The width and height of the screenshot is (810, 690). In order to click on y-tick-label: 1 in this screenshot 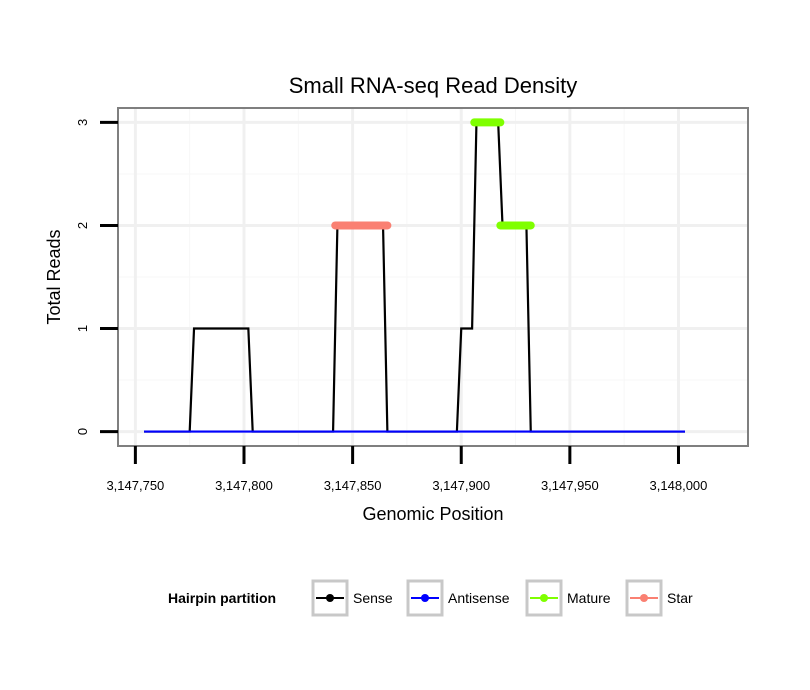, I will do `click(82, 328)`.